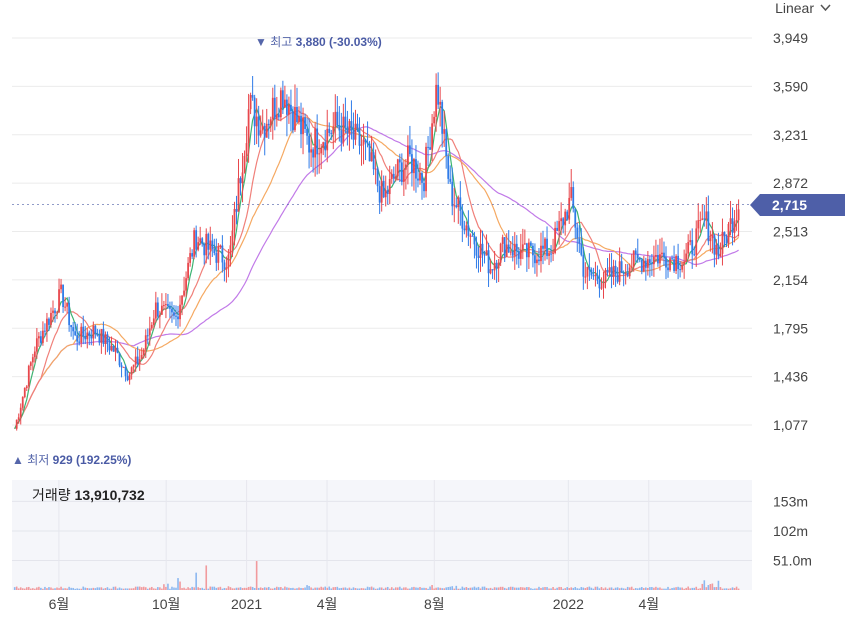 This screenshot has height=635, width=845. What do you see at coordinates (109, 495) in the screenshot?
I see `volume-value: 13,910,732` at bounding box center [109, 495].